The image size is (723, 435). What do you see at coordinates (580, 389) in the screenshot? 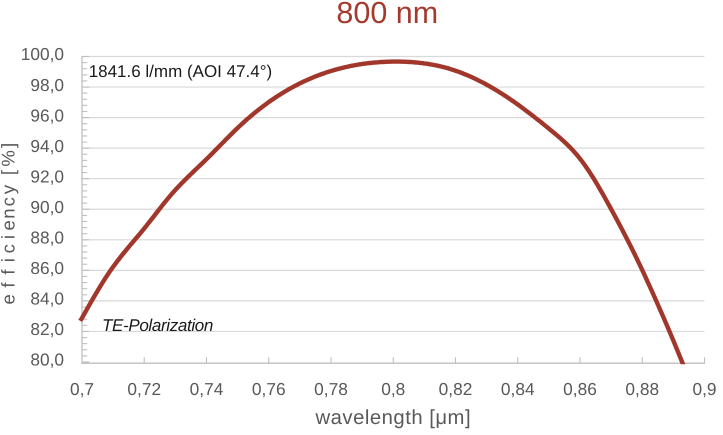
I see `svg-text: 0,86` at bounding box center [580, 389].